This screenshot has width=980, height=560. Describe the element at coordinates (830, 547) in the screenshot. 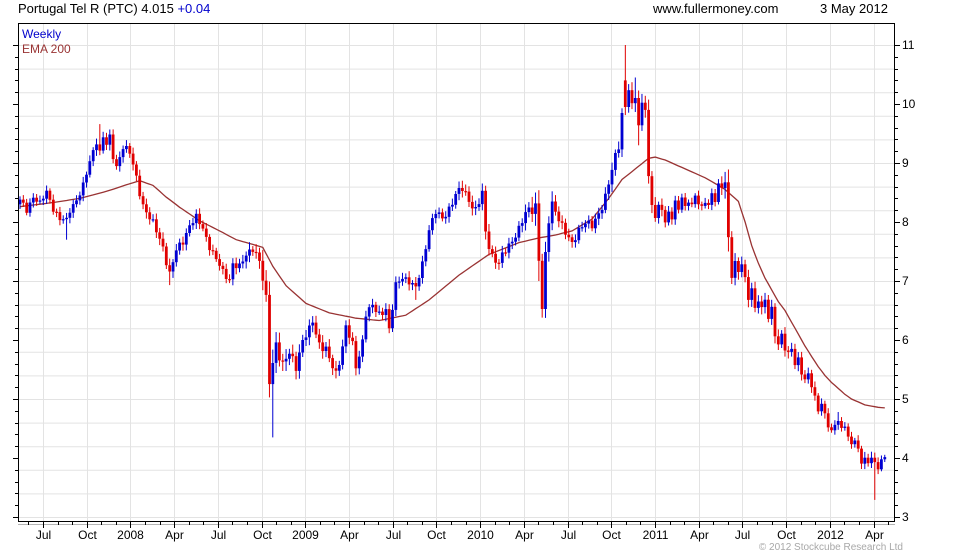

I see `copyright-notice: © 2012 Stockcube Research Ltd` at that location.